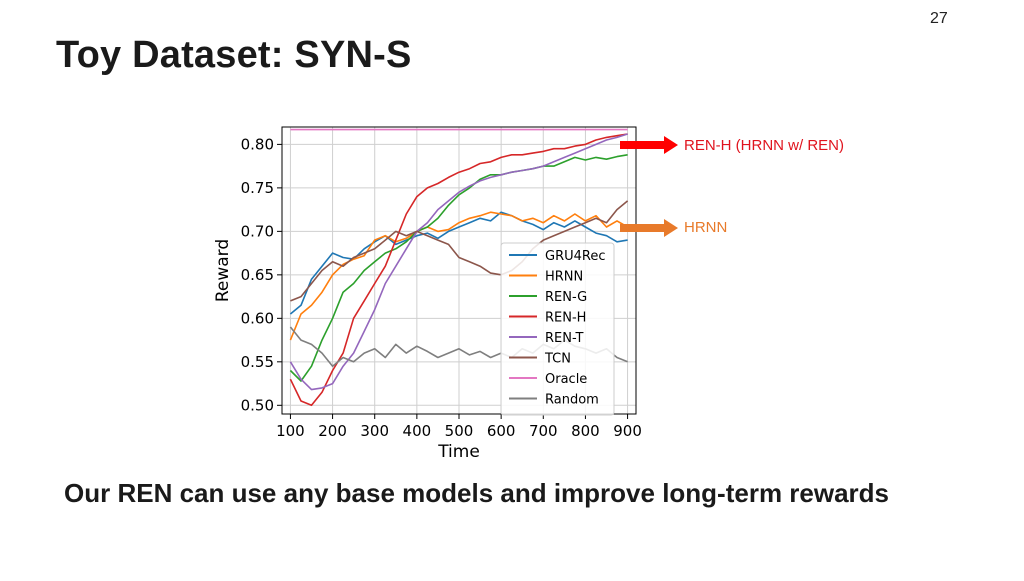 This screenshot has height=581, width=1024. I want to click on series-line-tcn, so click(459, 251).